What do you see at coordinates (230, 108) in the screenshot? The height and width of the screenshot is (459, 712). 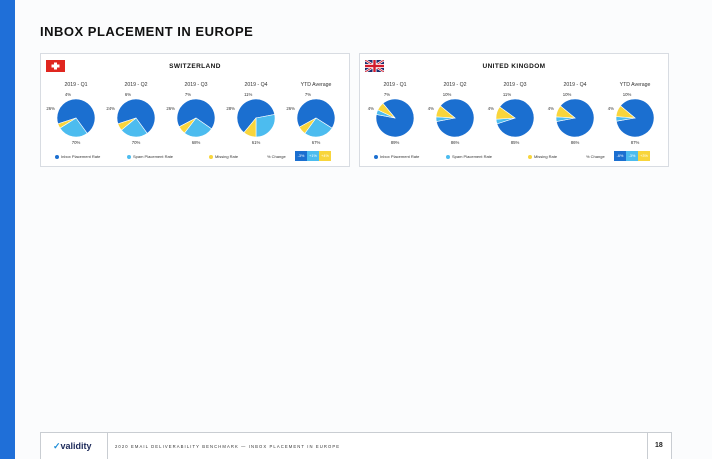 I see `data-label-spam: 28%` at bounding box center [230, 108].